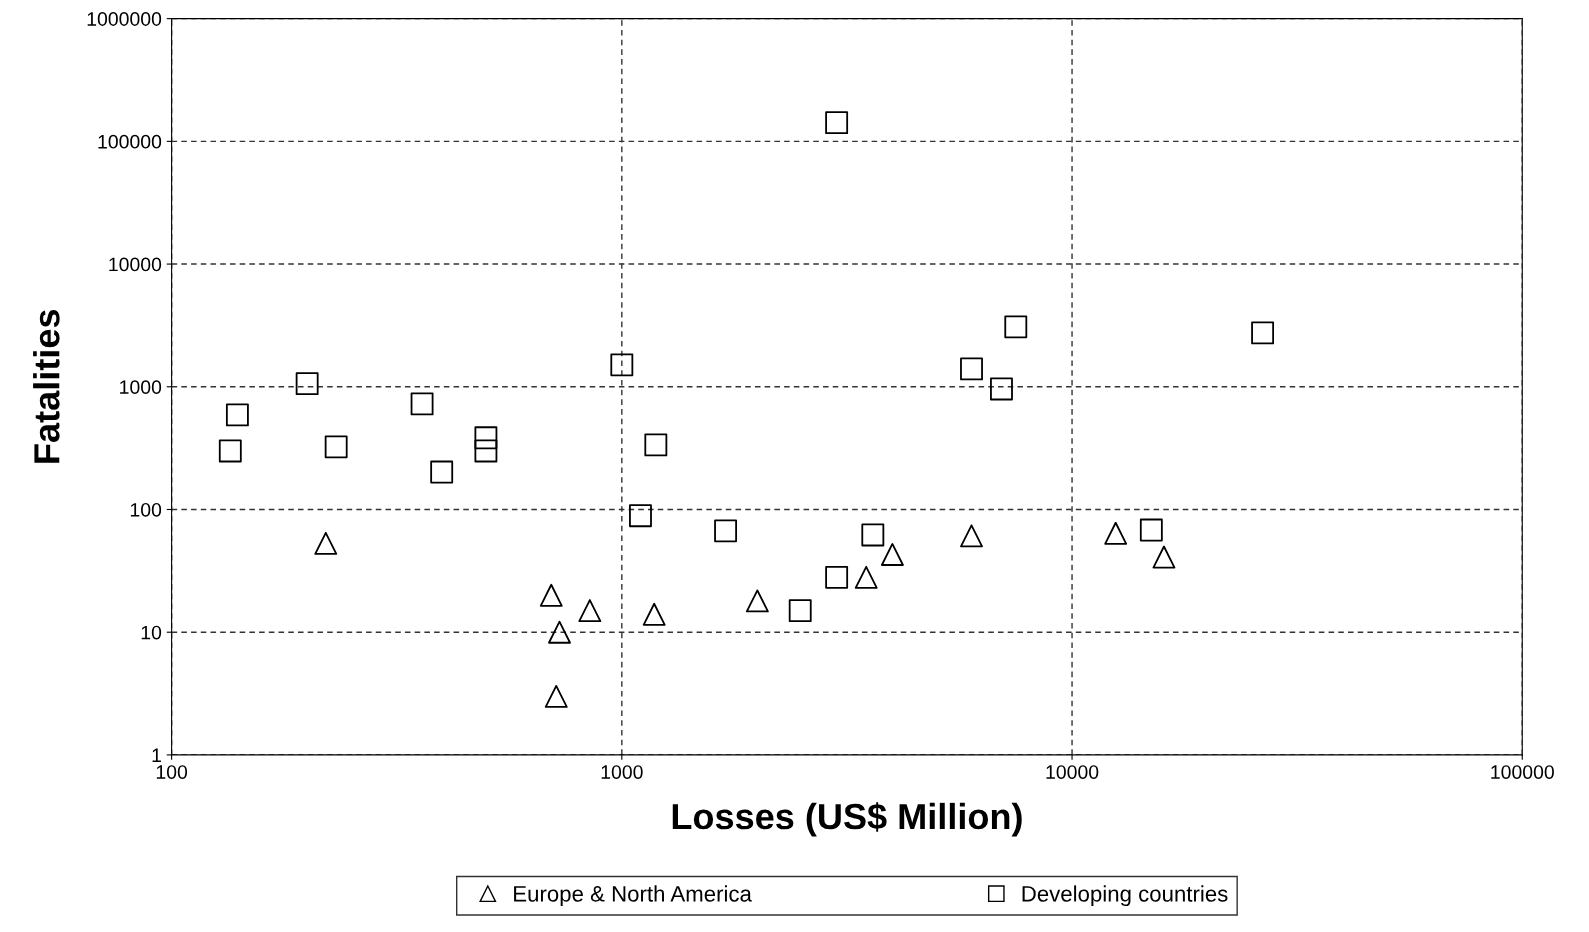 The height and width of the screenshot is (932, 1589). I want to click on y-tick-label: 100, so click(146, 509).